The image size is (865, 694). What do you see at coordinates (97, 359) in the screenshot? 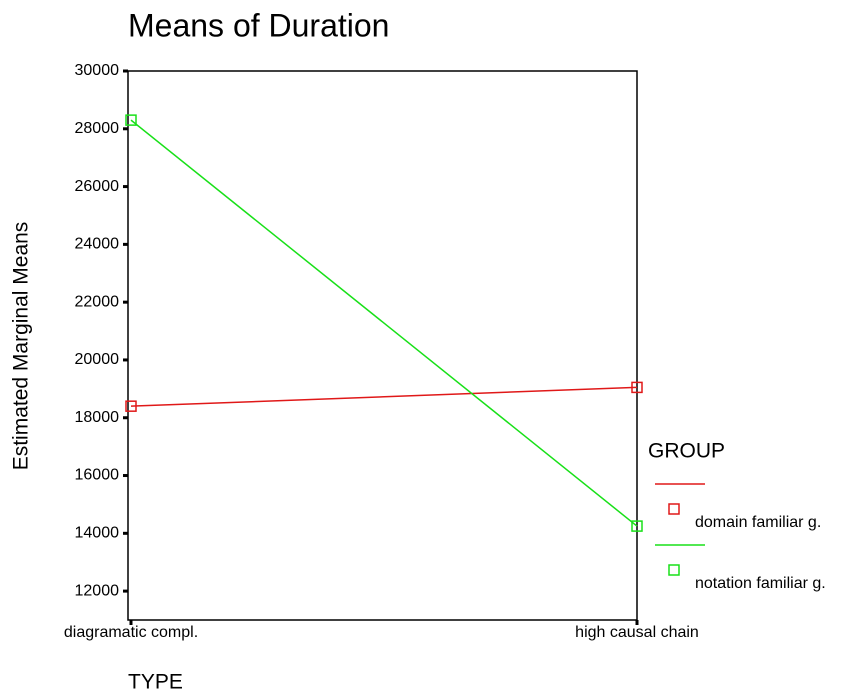
I see `y-tick-label: 20000` at bounding box center [97, 359].